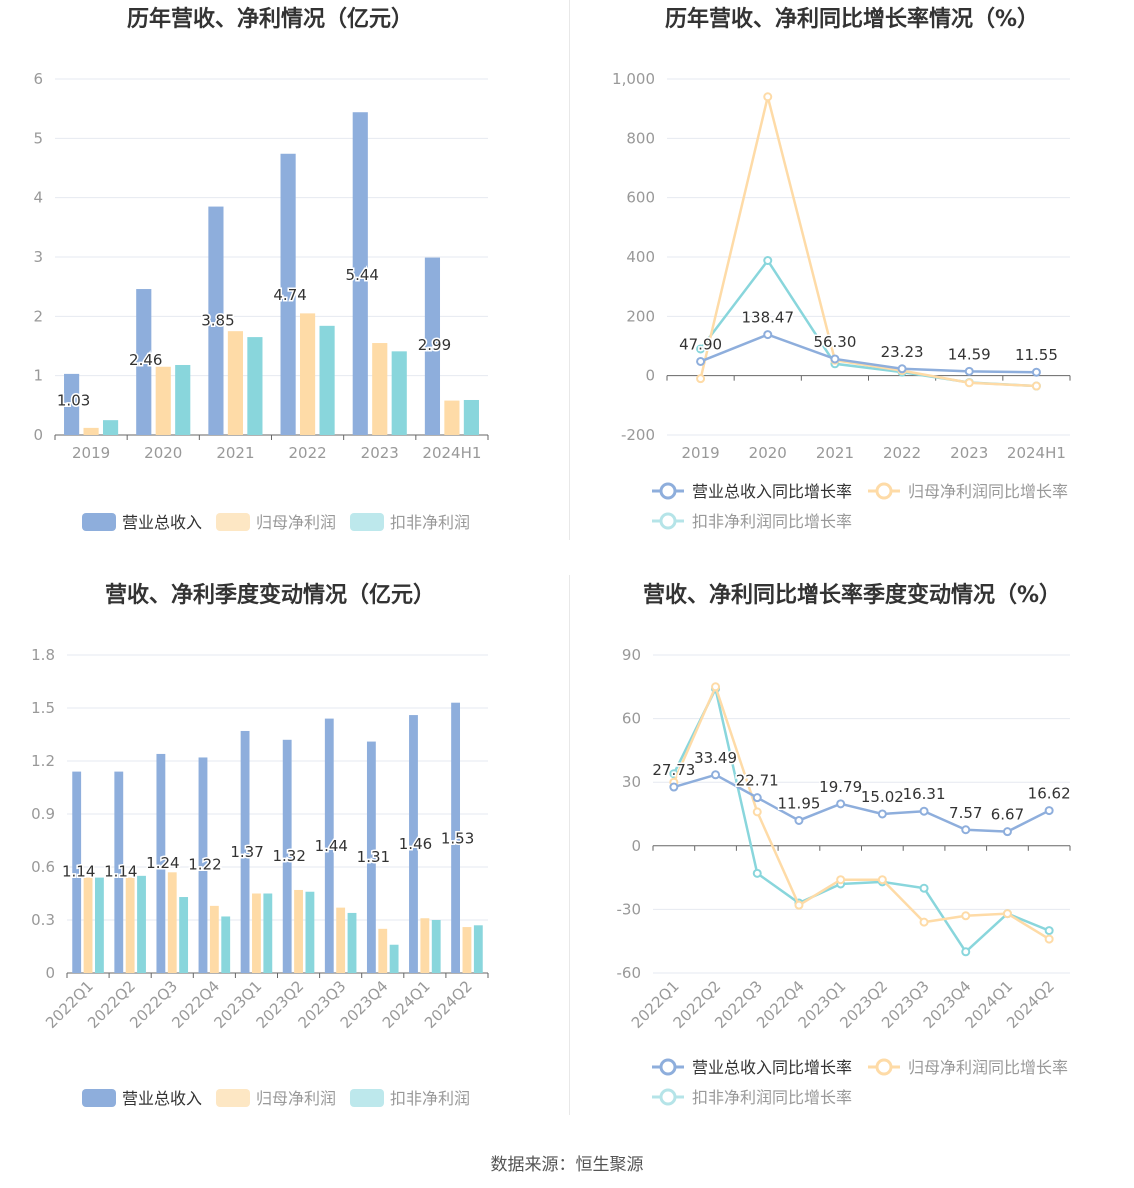 The height and width of the screenshot is (1188, 1134). What do you see at coordinates (772, 521) in the screenshot?
I see `legend-label: 扣非净利润同比增长率` at bounding box center [772, 521].